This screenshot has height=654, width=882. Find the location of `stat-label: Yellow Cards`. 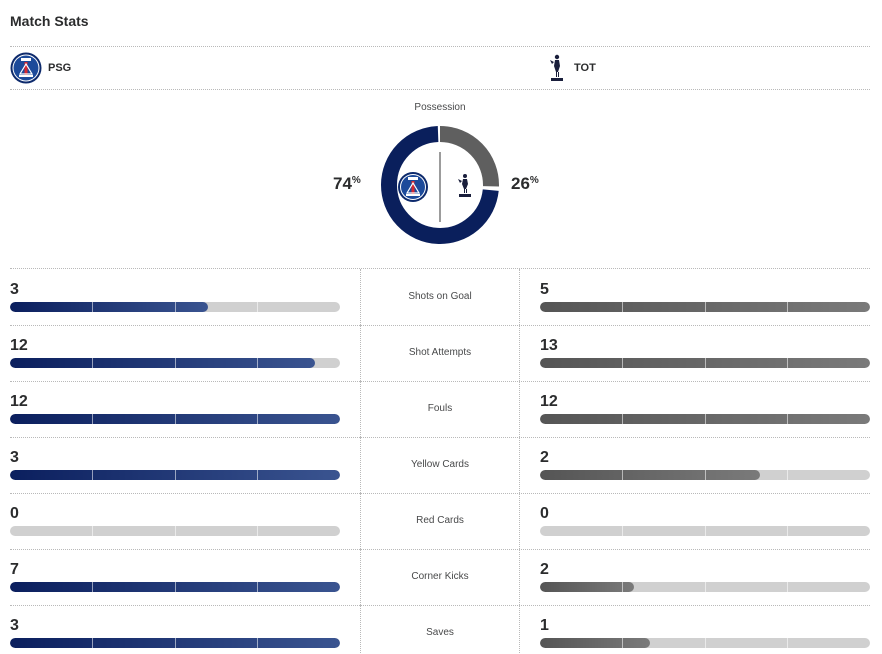

stat-label: Yellow Cards is located at coordinates (440, 464).